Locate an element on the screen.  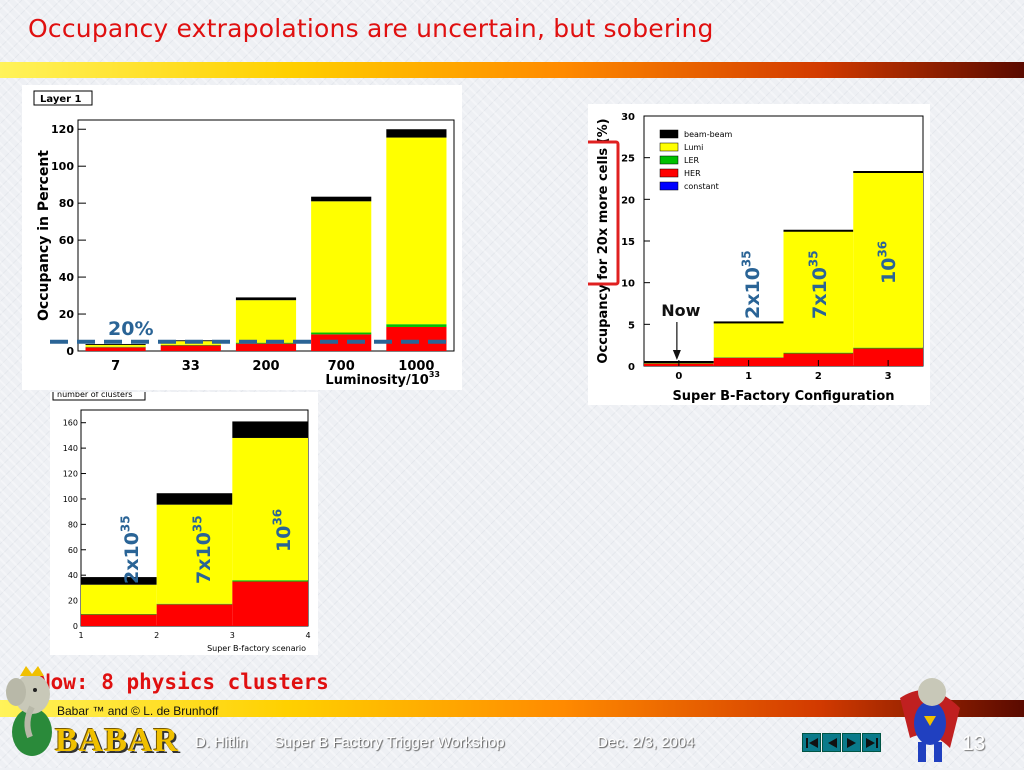
cluster-annotation-2: 7x1035 is located at coordinates (202, 549).